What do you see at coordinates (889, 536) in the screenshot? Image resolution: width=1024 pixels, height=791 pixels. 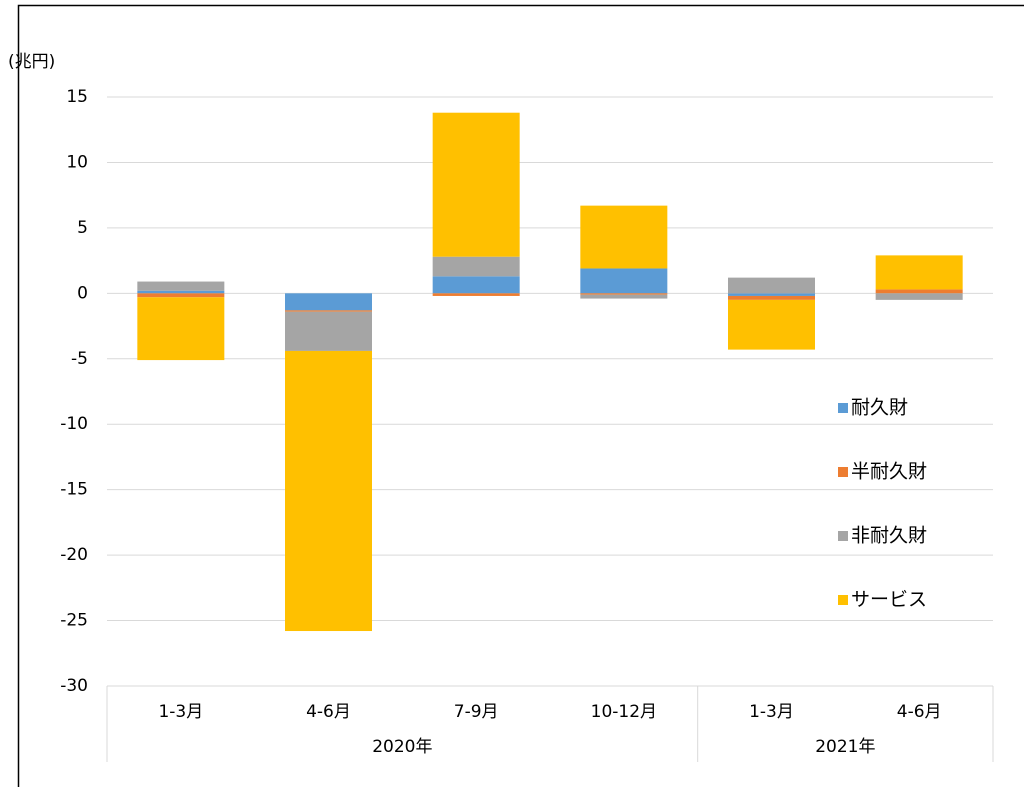 I see `legend-label: 非耐久財` at bounding box center [889, 536].